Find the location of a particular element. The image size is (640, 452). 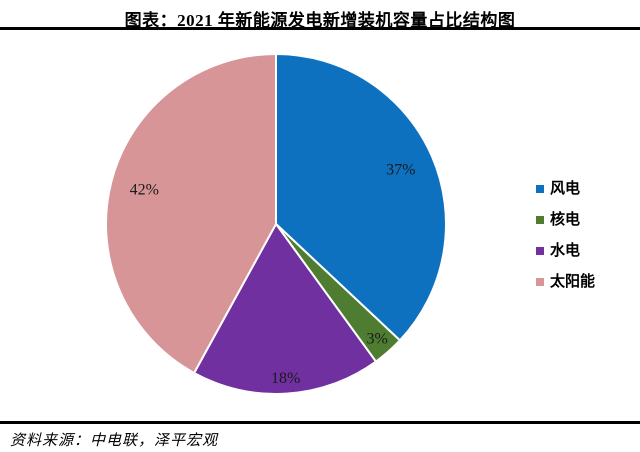

legend-label: 水电 is located at coordinates (565, 251).